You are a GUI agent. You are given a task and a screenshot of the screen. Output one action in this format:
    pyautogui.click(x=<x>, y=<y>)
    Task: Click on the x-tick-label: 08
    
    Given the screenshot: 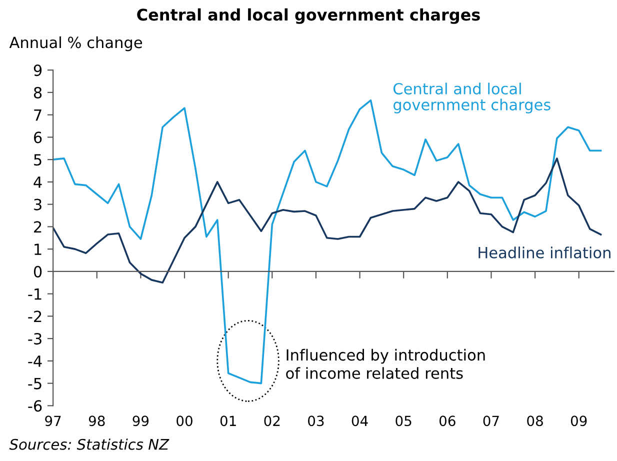 What is the action you would take?
    pyautogui.click(x=535, y=421)
    